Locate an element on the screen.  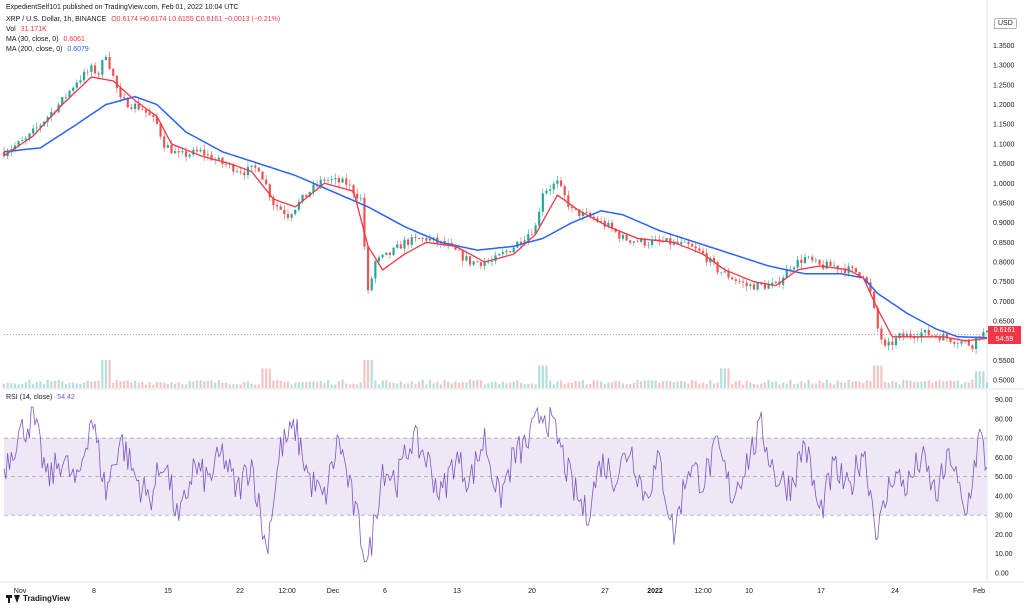
ma30-legend: MA (30, close, 0) 0.6061 is located at coordinates (47, 39).